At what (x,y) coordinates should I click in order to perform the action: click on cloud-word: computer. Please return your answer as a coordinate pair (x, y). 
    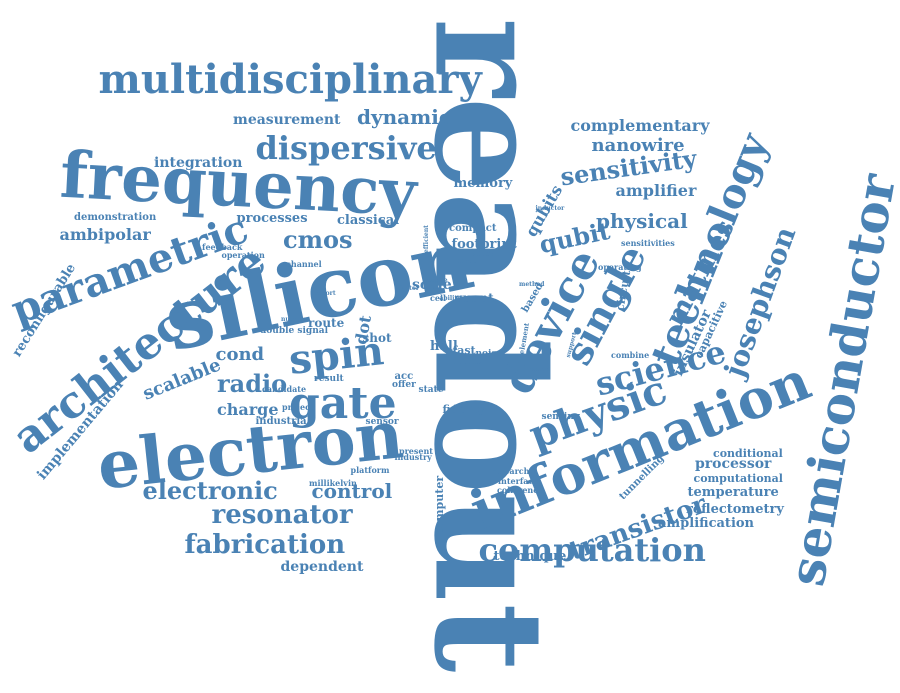
    Looking at the image, I should click on (439, 505).